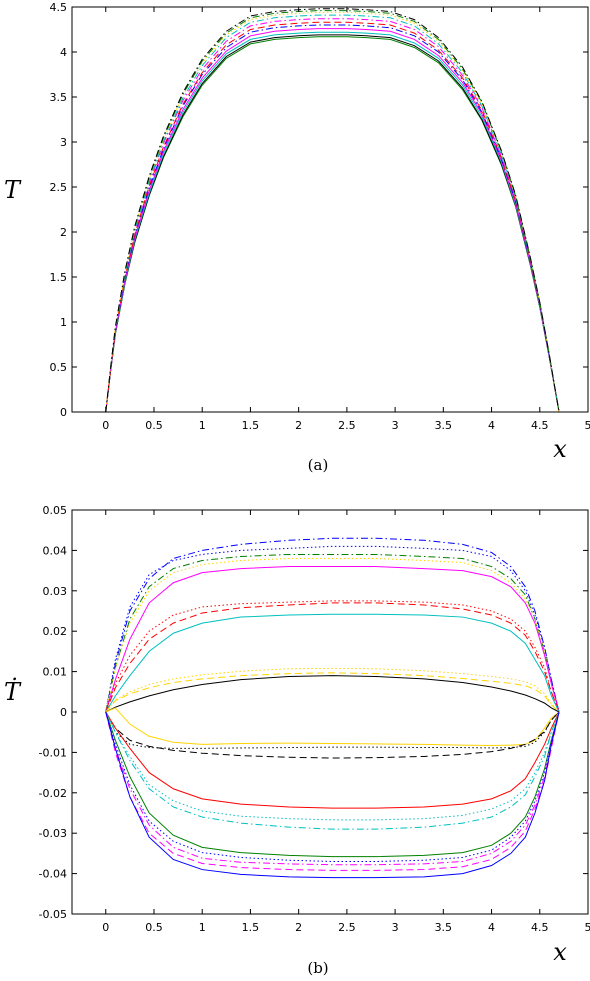  Describe the element at coordinates (59, 277) in the screenshot. I see `y-tick-label: 1.5` at that location.